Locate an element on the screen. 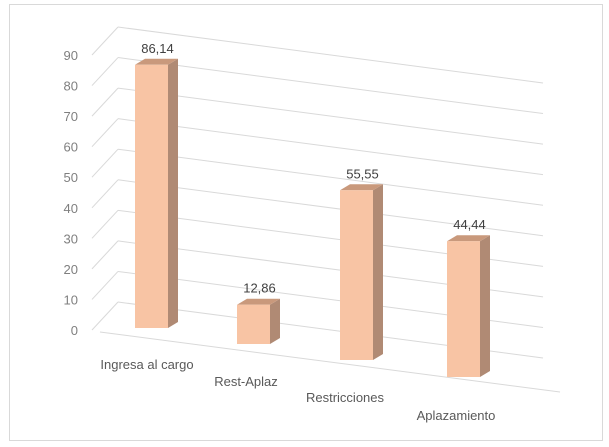  data-label: 55,55 is located at coordinates (362, 173).